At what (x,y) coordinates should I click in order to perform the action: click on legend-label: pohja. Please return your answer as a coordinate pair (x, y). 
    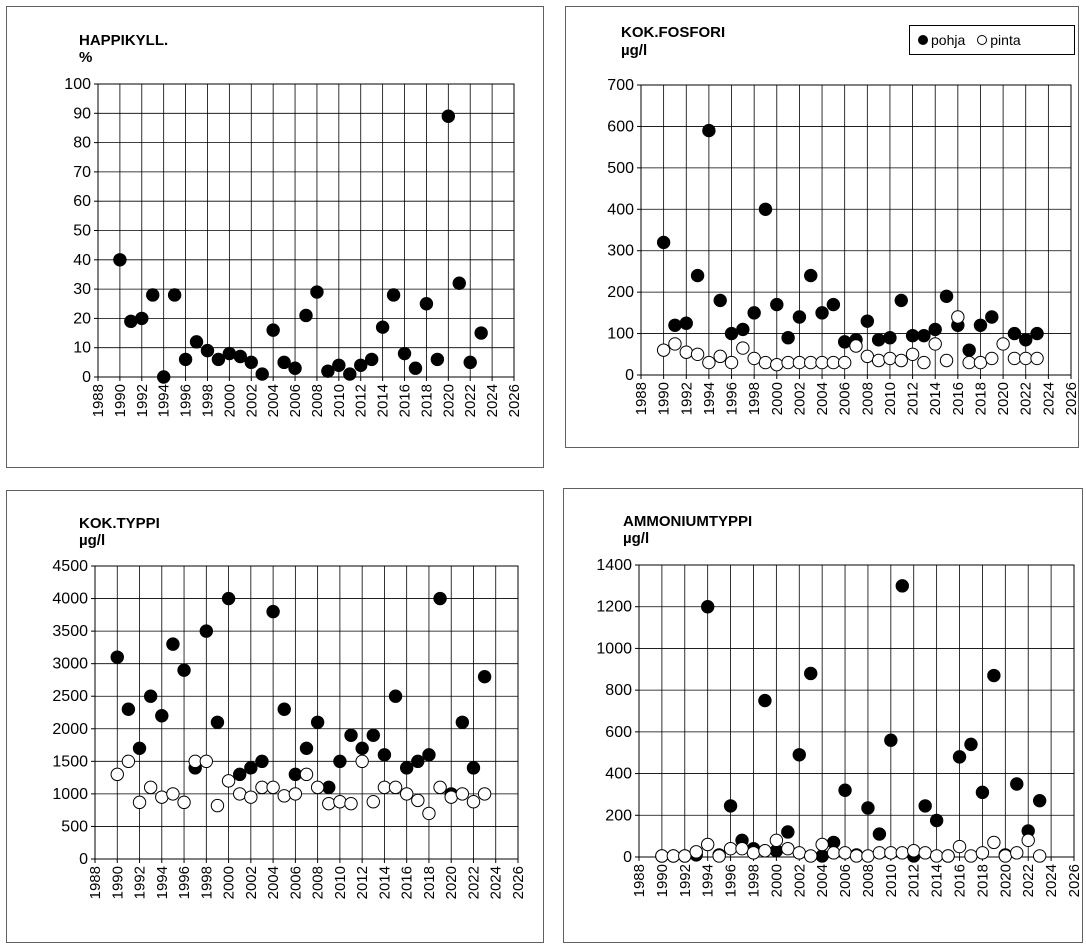
    Looking at the image, I should click on (948, 40).